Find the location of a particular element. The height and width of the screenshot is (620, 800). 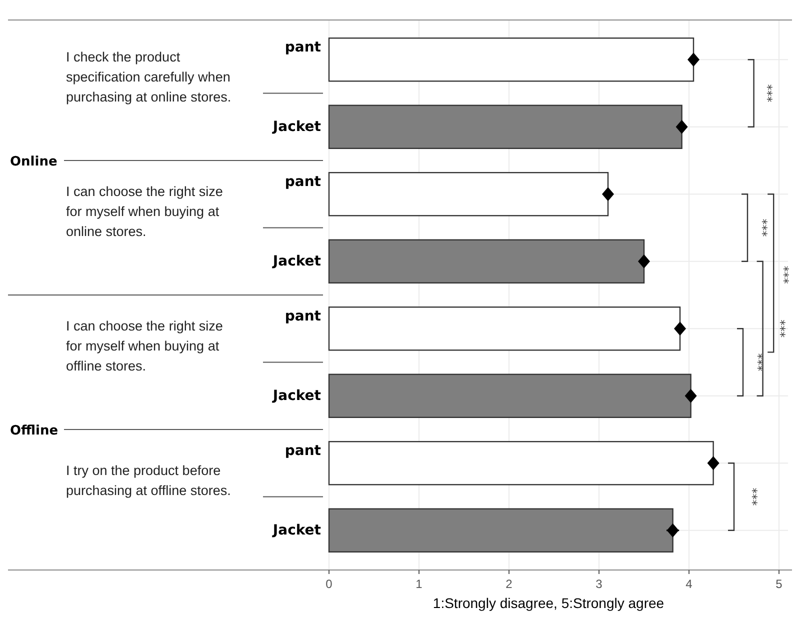

x-axis-title: 1:Strongly disagree, 5:Strongly agree is located at coordinates (548, 603).